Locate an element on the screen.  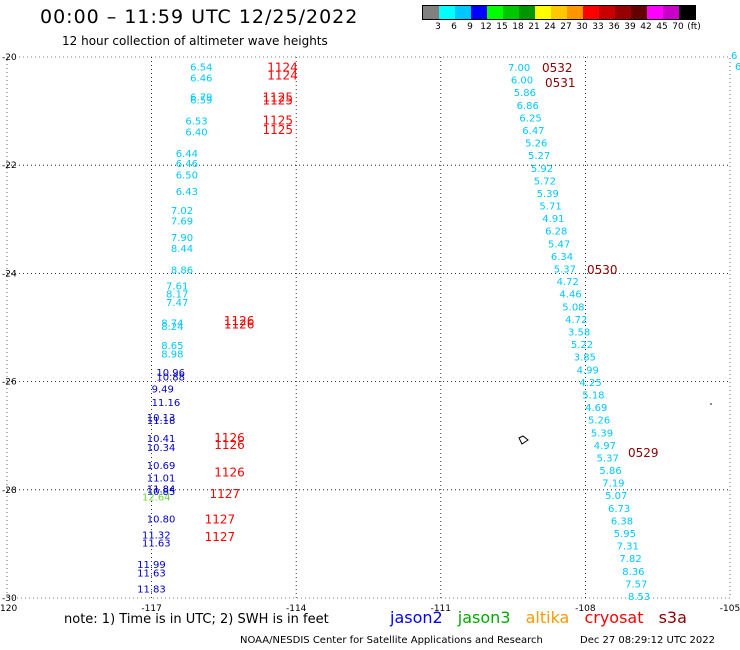
wave-height-value: 6.50 is located at coordinates (187, 176).